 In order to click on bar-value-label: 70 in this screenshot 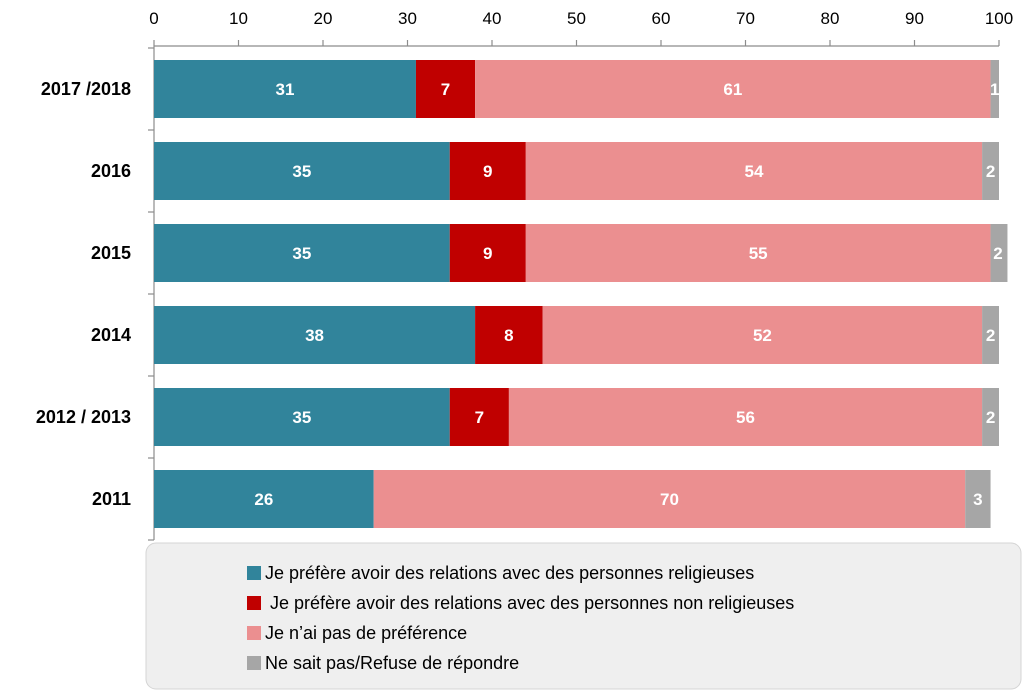, I will do `click(669, 499)`.